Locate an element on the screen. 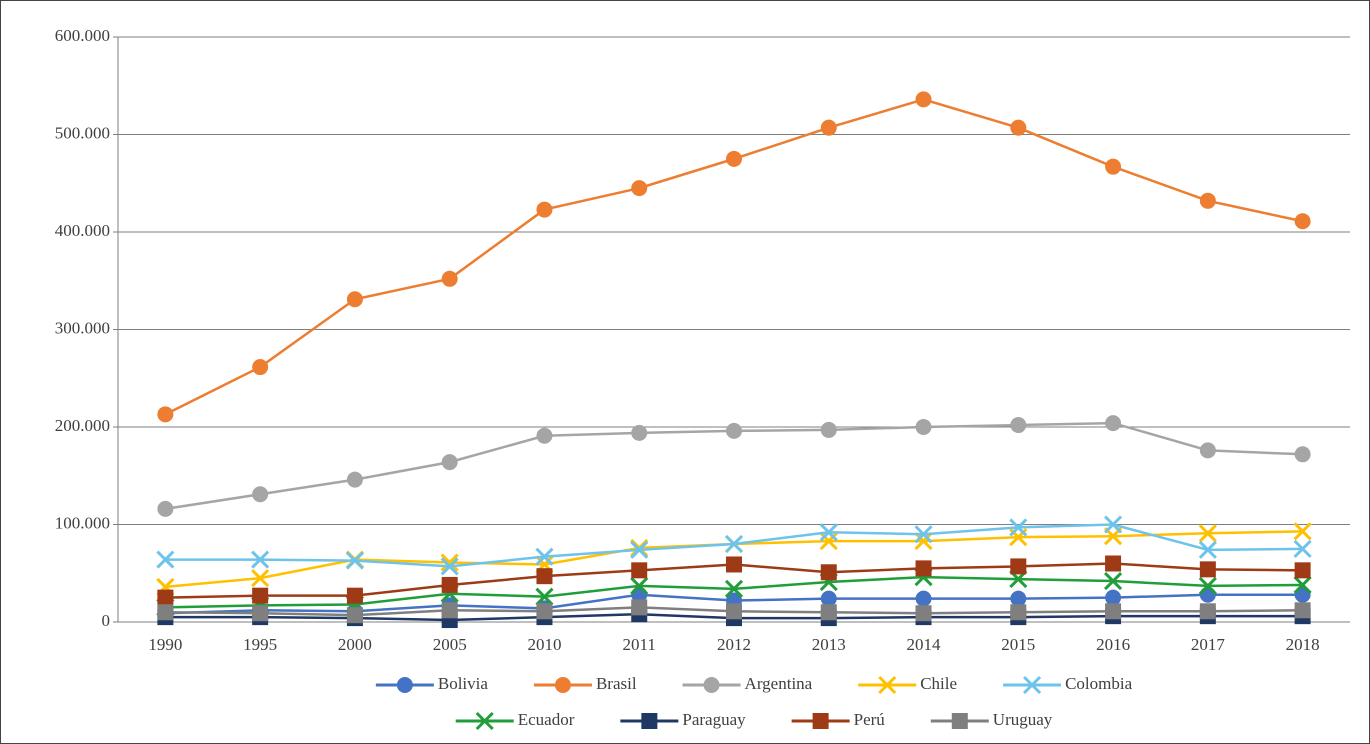  x-tick-label: 2010 is located at coordinates (544, 644).